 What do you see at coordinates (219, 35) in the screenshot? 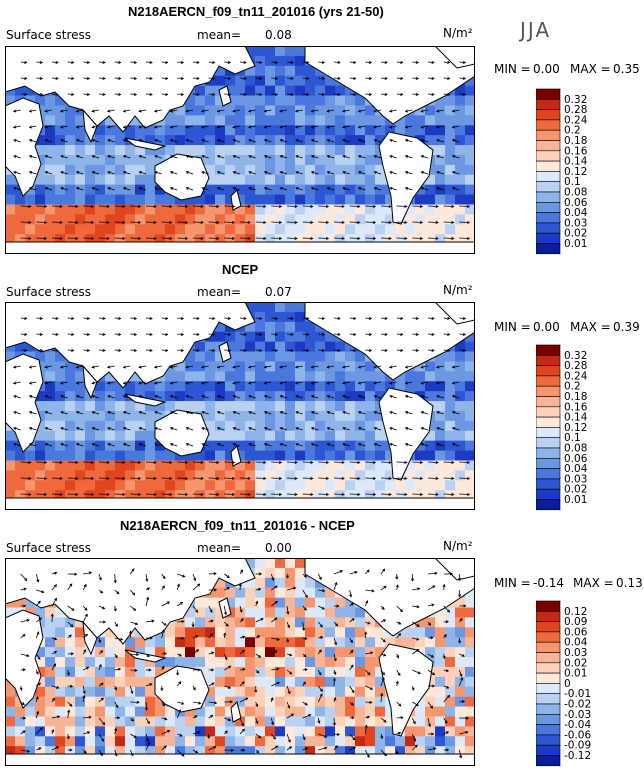
I see `panel-1-mean-label: mean=` at bounding box center [219, 35].